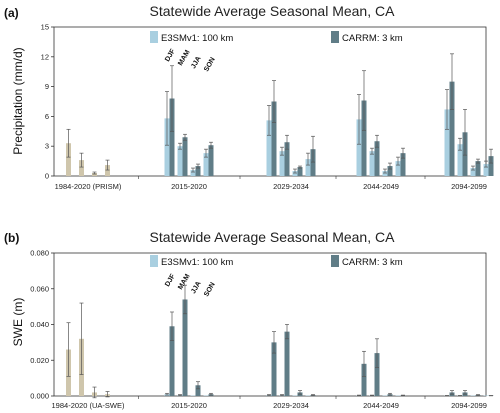 The height and width of the screenshot is (413, 500). What do you see at coordinates (18, 322) in the screenshot?
I see `panel-b-ylabel: SWE (m)` at bounding box center [18, 322].